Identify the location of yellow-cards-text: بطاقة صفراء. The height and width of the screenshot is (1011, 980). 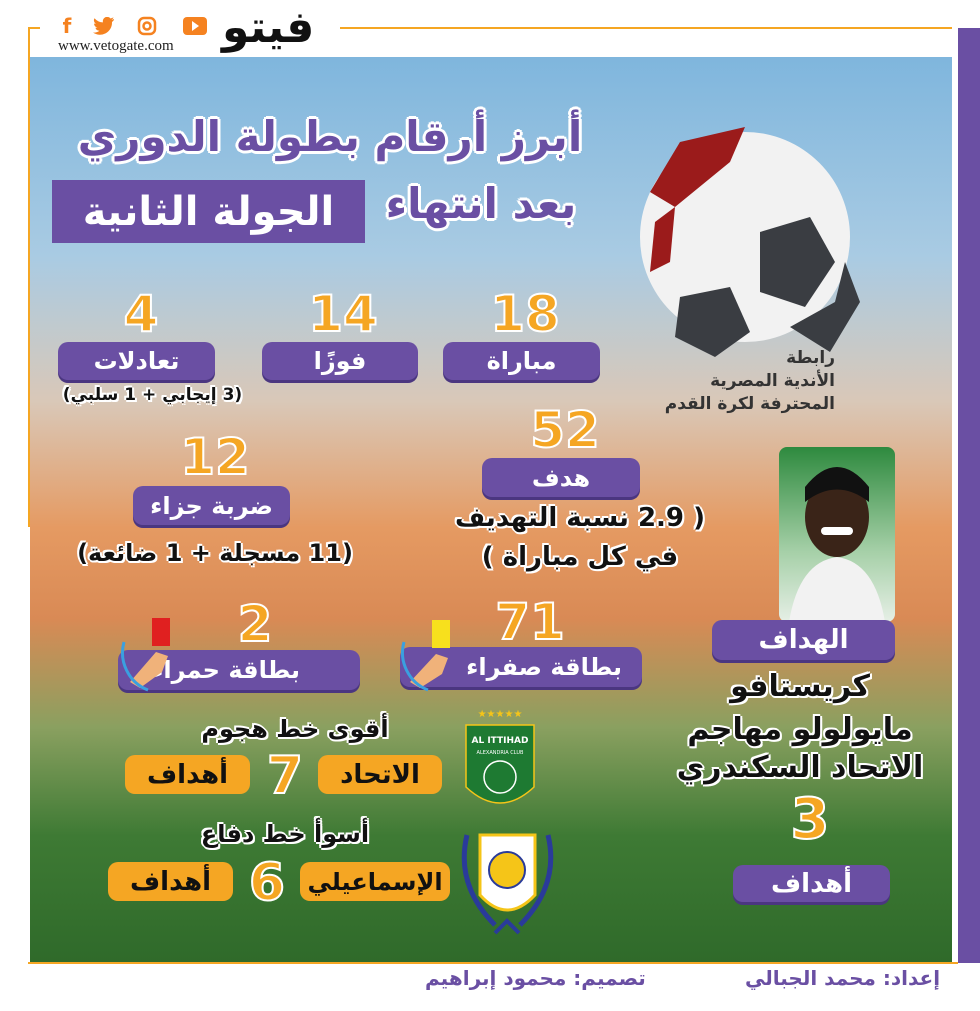
(544, 667).